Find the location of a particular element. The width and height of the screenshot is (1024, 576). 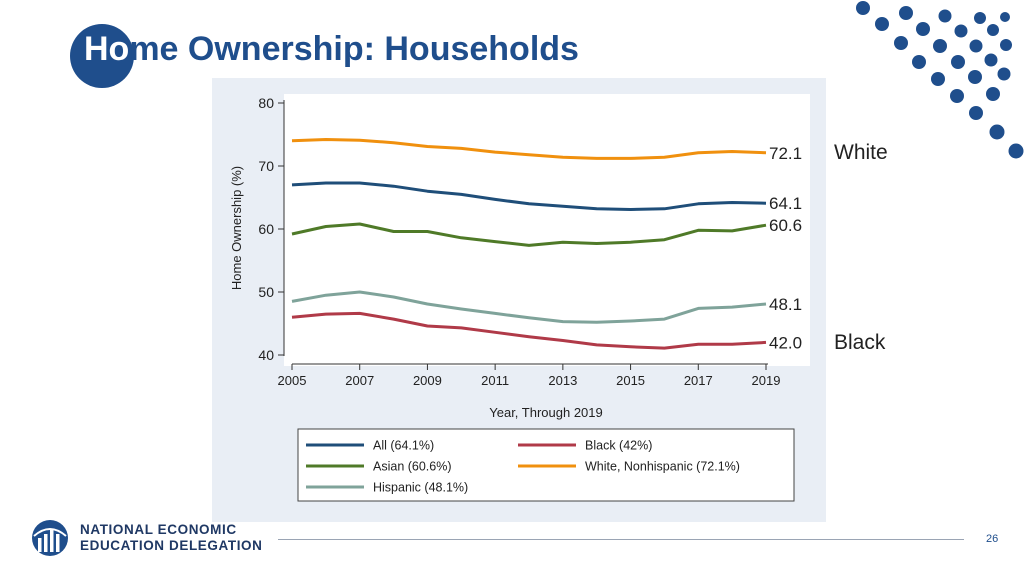

decorative-dot-pattern is located at coordinates (940, 80).